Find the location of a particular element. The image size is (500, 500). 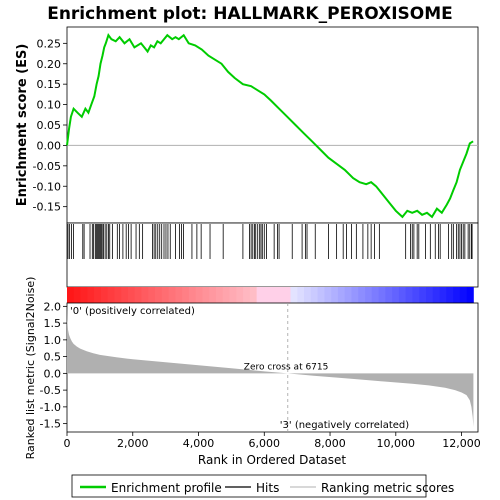

hits-frame is located at coordinates (272, 255).